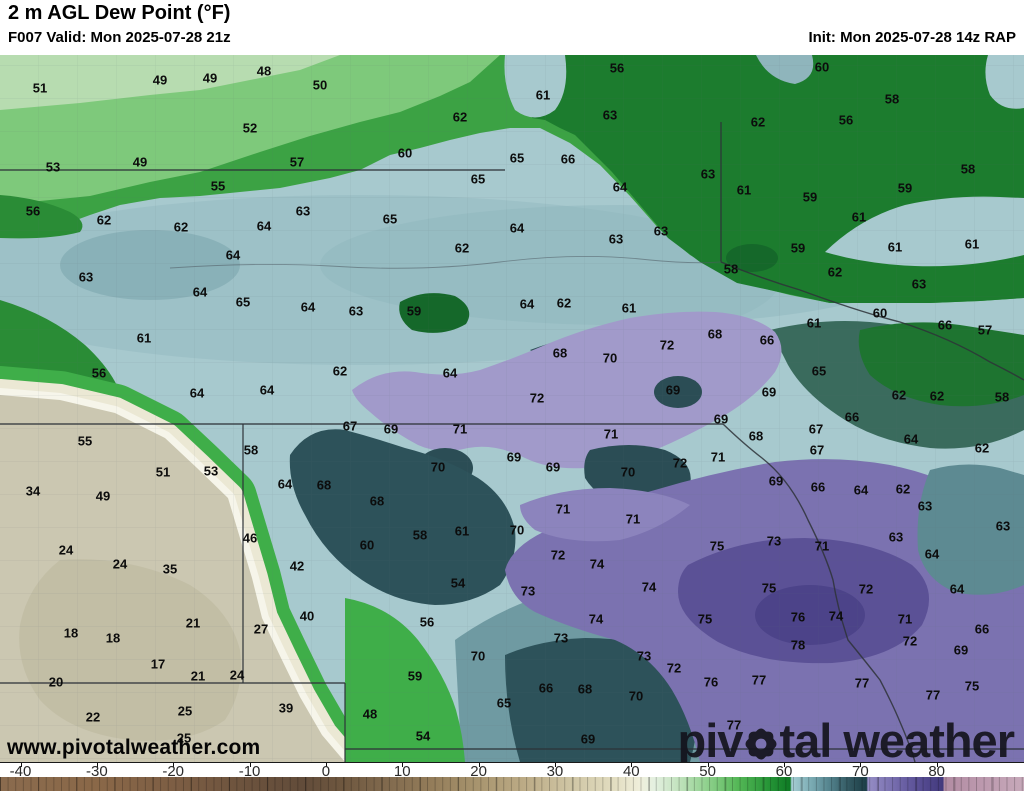  What do you see at coordinates (912, 37) in the screenshot?
I see `model-init-text: Init: Mon 2025-07-28 14z RAP` at bounding box center [912, 37].